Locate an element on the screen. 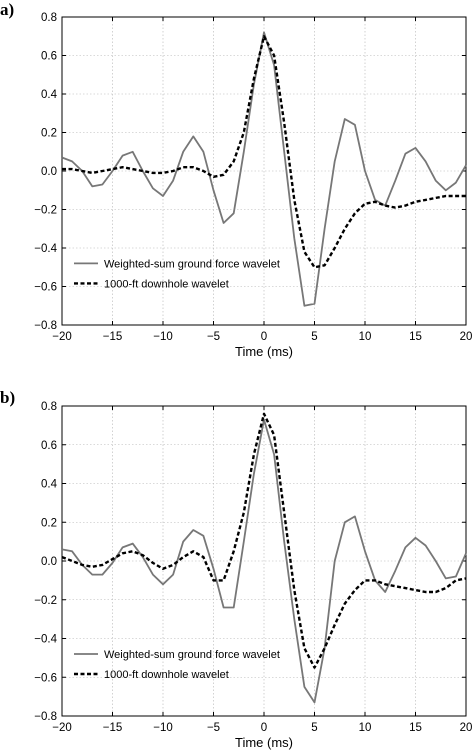  panel-label: a) is located at coordinates (7, 9).